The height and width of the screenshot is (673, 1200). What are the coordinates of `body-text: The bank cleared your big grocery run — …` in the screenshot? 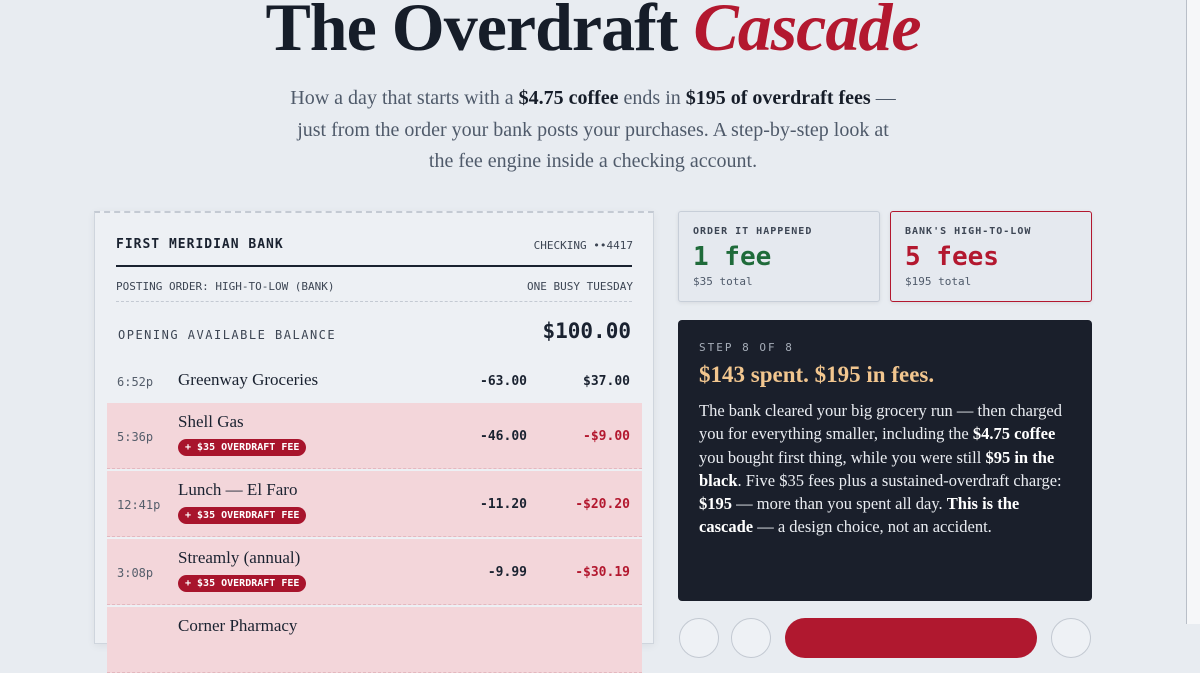 It's located at (881, 422).